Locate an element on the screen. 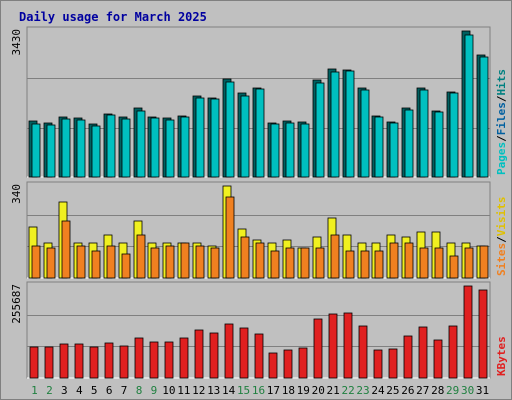  x-tick-label: 11 is located at coordinates (183, 390).